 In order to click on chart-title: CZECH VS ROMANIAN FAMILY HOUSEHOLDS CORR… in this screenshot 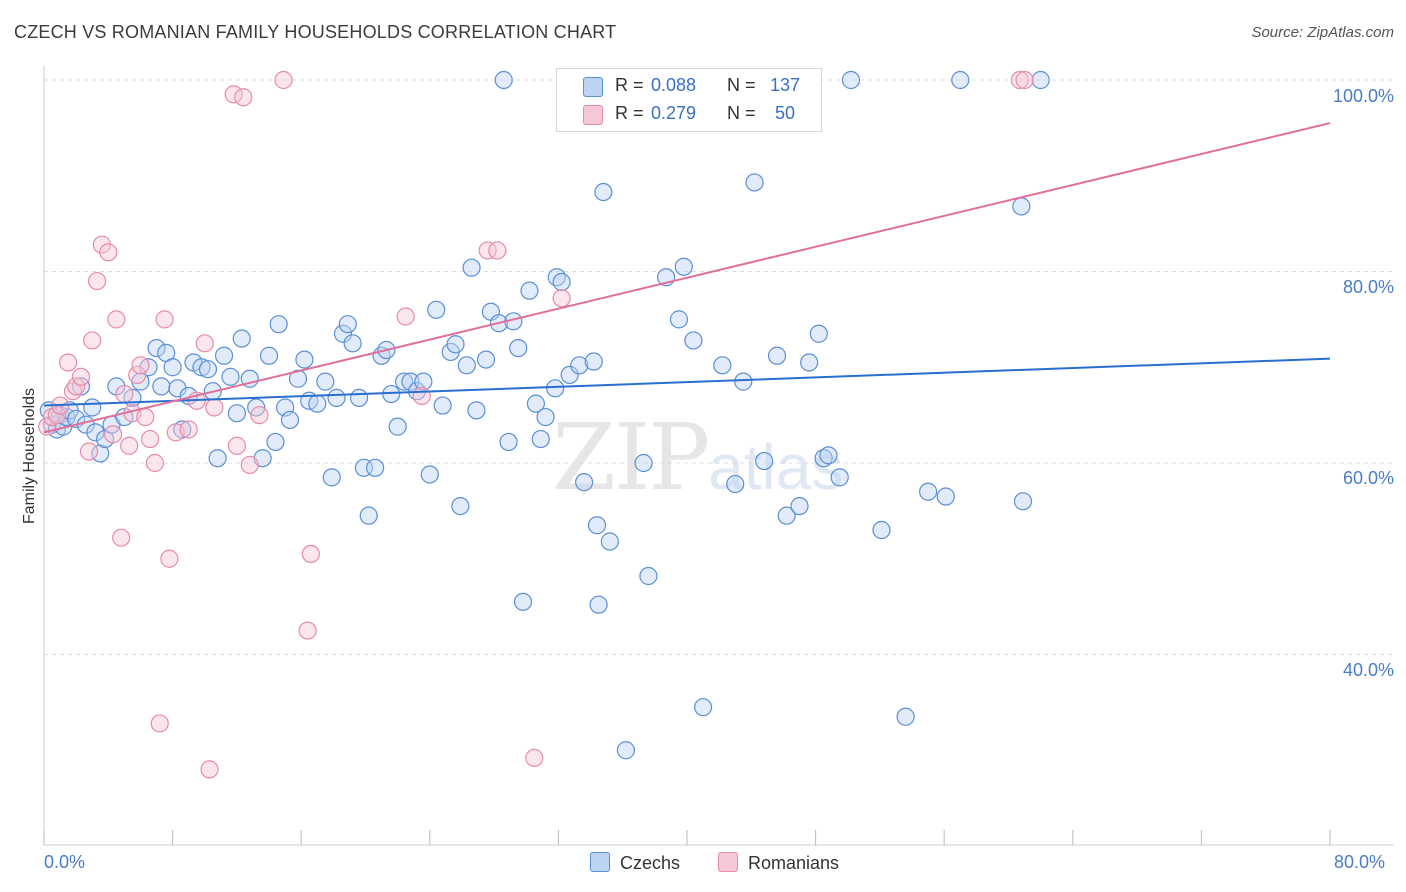, I will do `click(315, 32)`.